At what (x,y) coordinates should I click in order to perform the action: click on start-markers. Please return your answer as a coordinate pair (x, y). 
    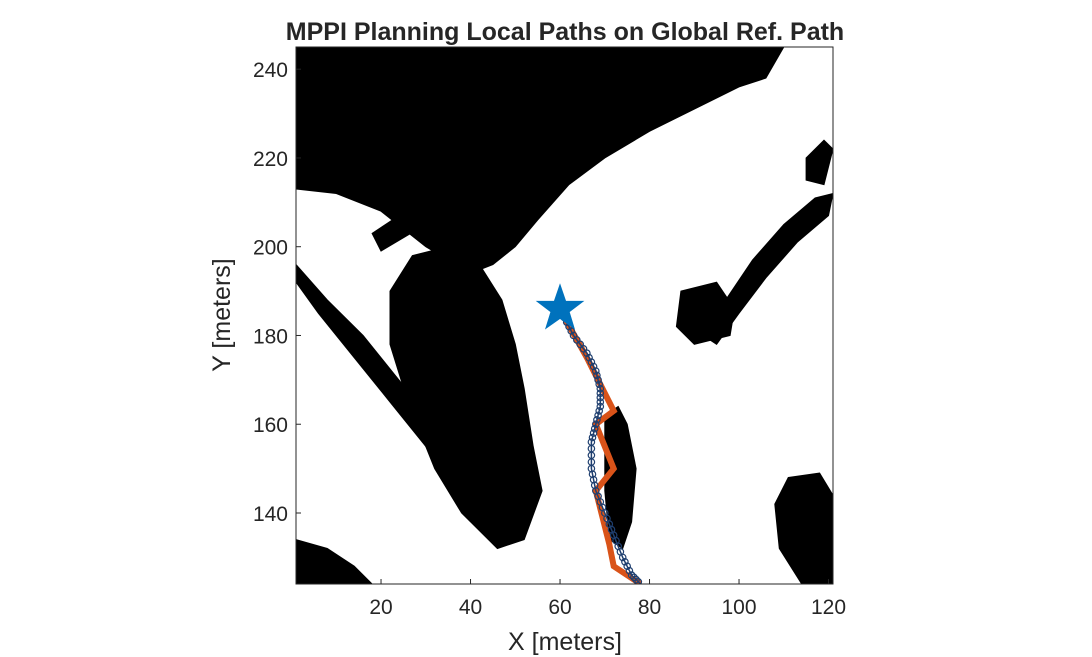
    Looking at the image, I should click on (560, 306).